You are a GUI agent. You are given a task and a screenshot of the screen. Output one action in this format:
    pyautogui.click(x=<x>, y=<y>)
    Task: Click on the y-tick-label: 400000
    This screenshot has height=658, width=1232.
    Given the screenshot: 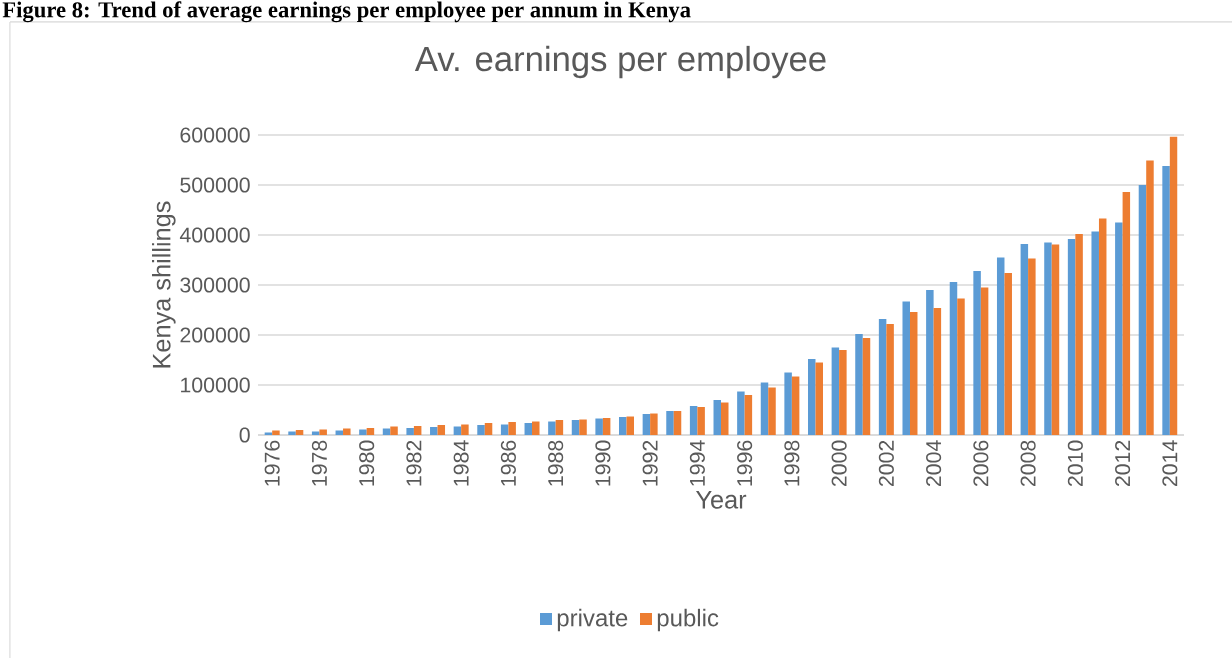 What is the action you would take?
    pyautogui.click(x=214, y=235)
    